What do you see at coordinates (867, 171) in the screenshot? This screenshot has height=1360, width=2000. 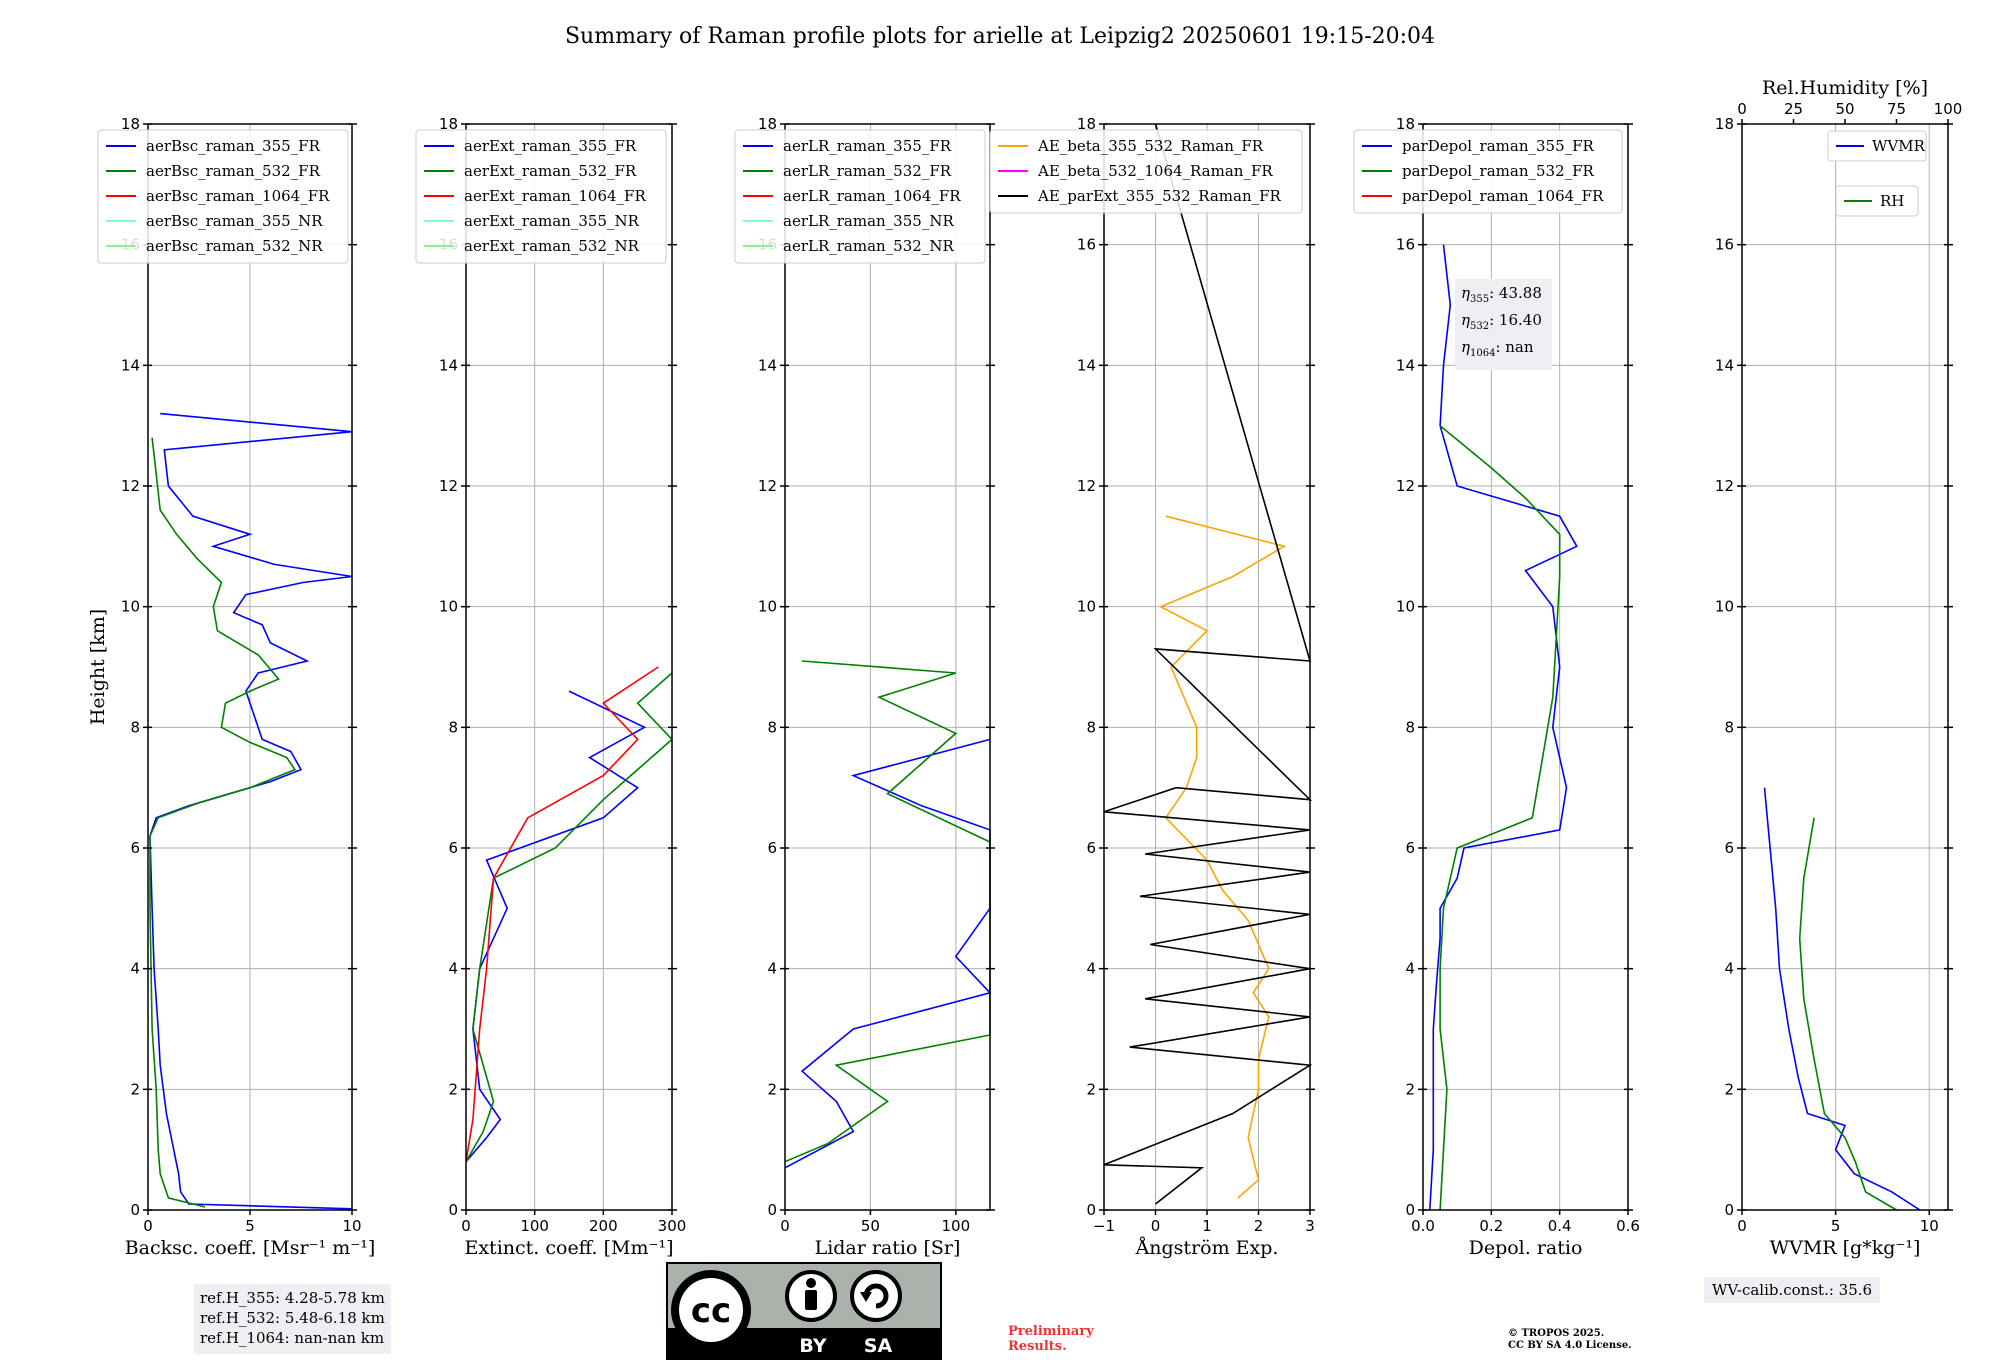 I see `legend-label: aerLR_raman_532_FR` at bounding box center [867, 171].